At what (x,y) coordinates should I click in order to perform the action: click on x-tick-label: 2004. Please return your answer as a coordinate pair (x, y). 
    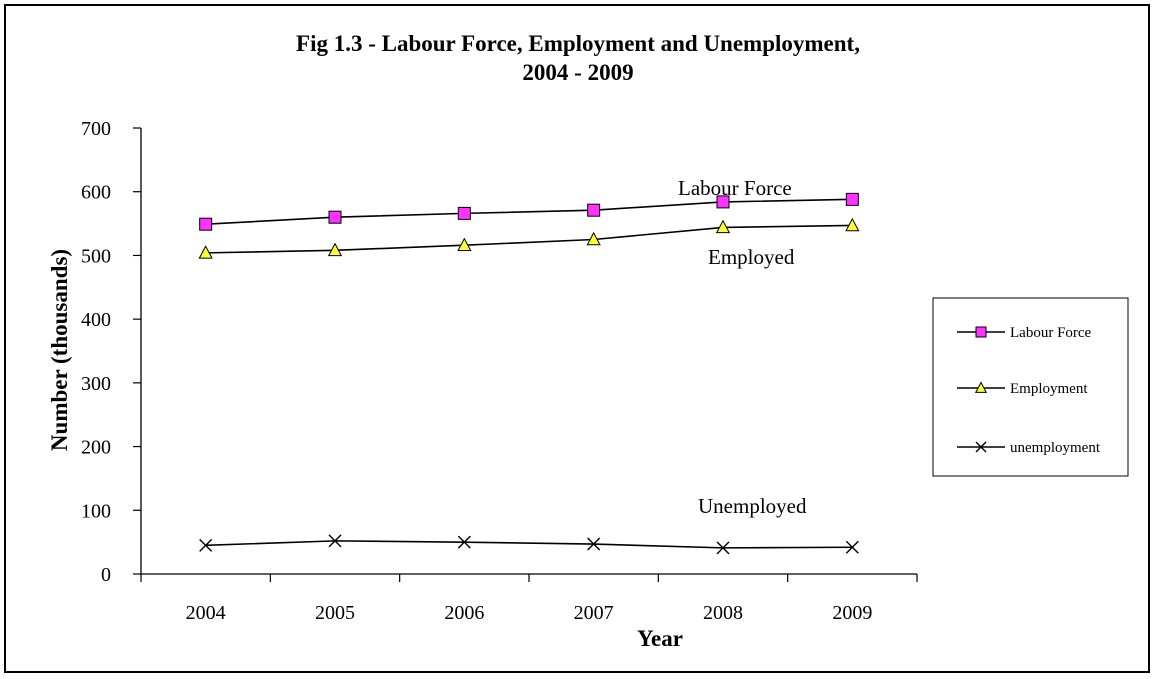
    Looking at the image, I should click on (206, 613).